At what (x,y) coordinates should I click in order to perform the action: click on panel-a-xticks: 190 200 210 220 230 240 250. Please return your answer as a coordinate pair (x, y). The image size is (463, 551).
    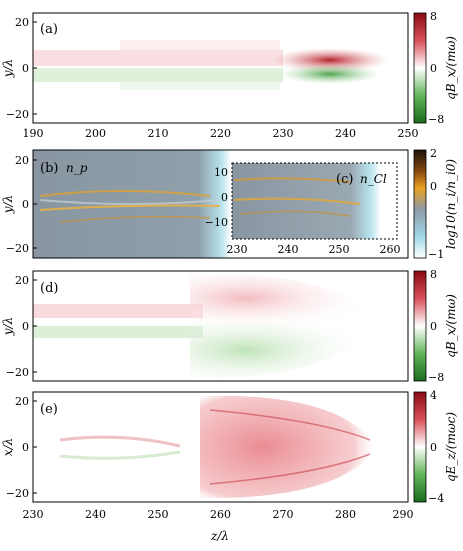
    Looking at the image, I should click on (221, 133).